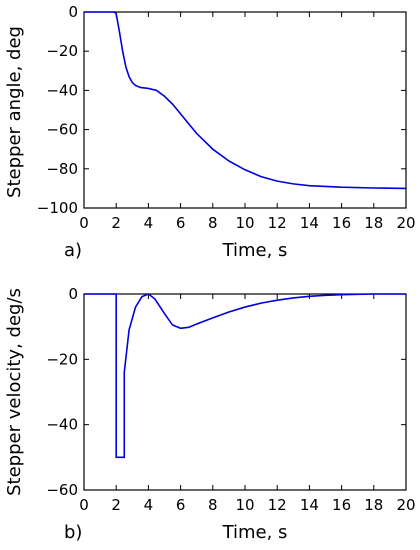  What do you see at coordinates (62, 169) in the screenshot?
I see `panel-a-y-tick-label: −80` at bounding box center [62, 169].